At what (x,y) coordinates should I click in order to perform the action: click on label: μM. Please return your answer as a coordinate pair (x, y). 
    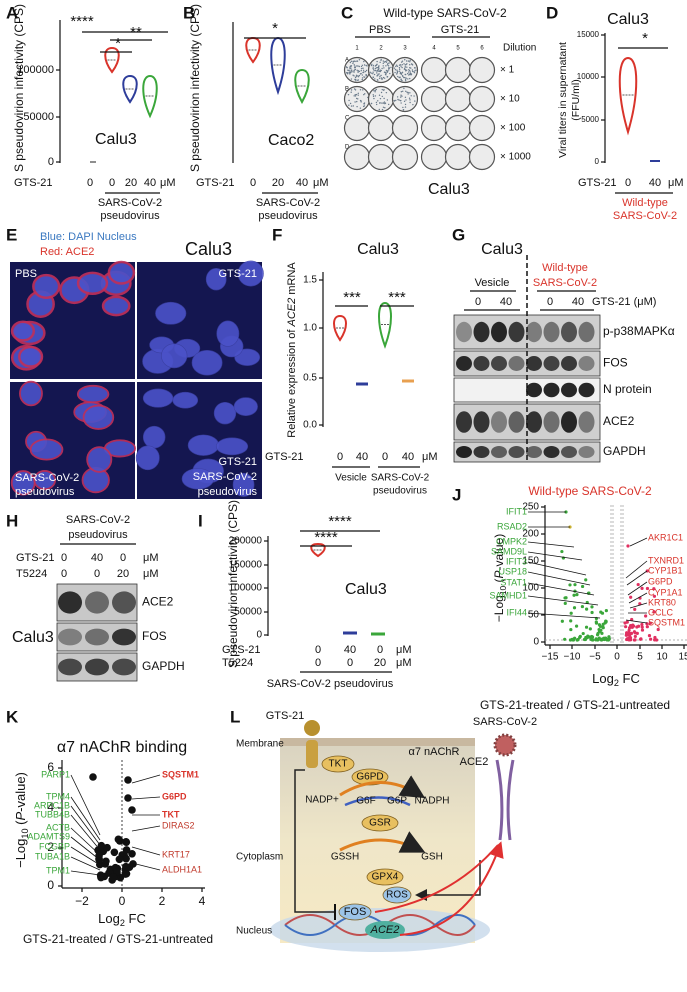
    Looking at the image, I should click on (168, 183).